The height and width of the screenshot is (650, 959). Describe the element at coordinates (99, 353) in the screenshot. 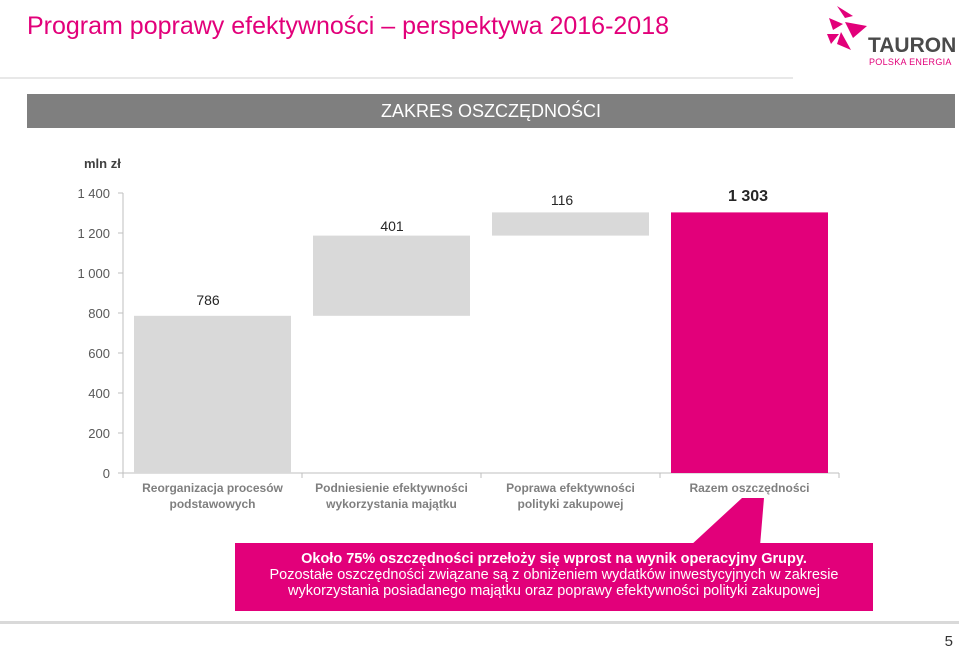

I see `y-tick-label: 600` at that location.